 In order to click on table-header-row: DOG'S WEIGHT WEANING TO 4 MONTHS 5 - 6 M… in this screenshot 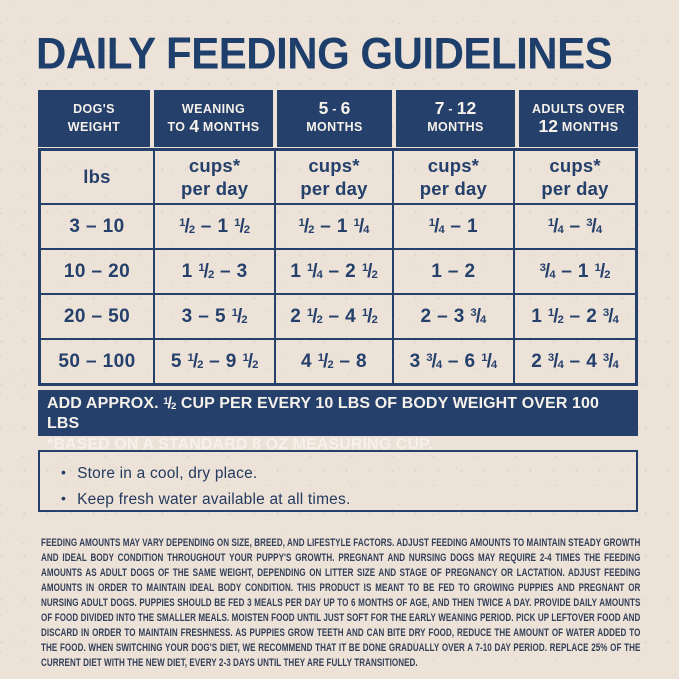, I will do `click(338, 118)`.